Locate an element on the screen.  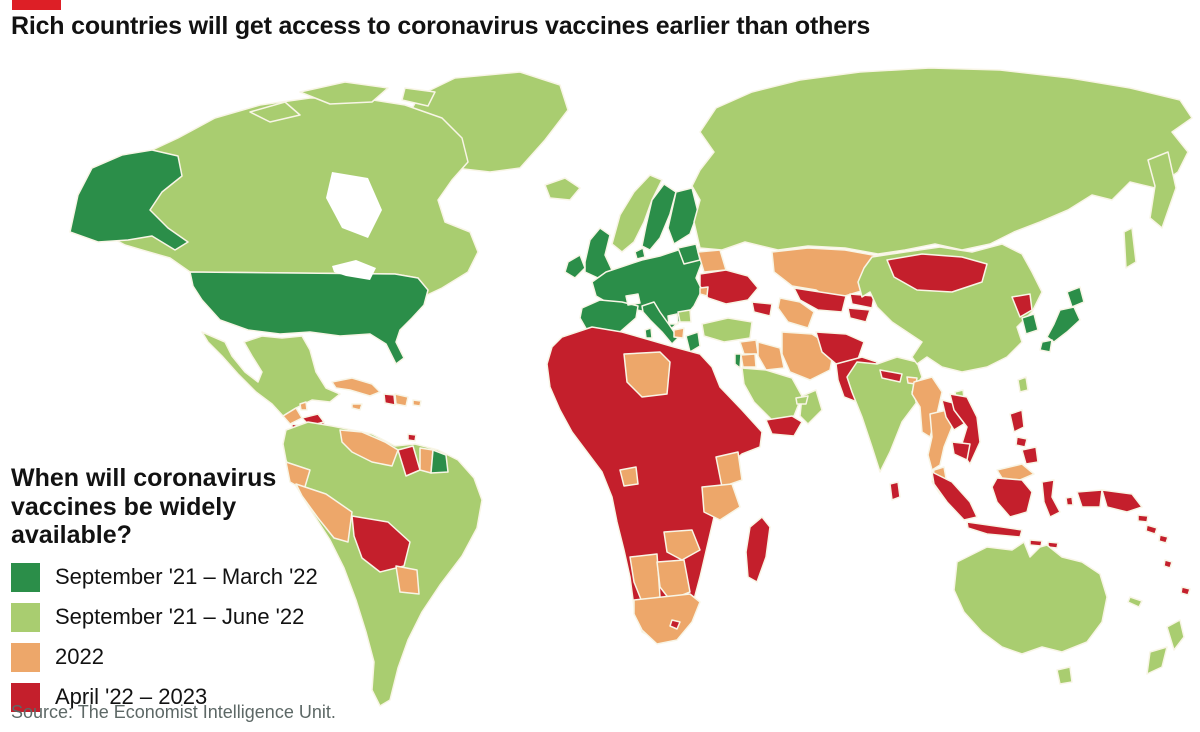
country-italy-sardinia is located at coordinates (648, 333).